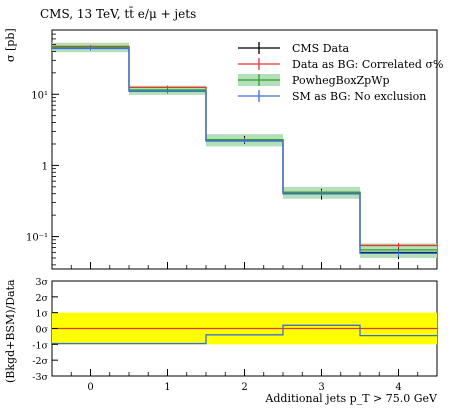  I want to click on main-y-ticks: 10¹ 1 10⁻¹, so click(42, 147).